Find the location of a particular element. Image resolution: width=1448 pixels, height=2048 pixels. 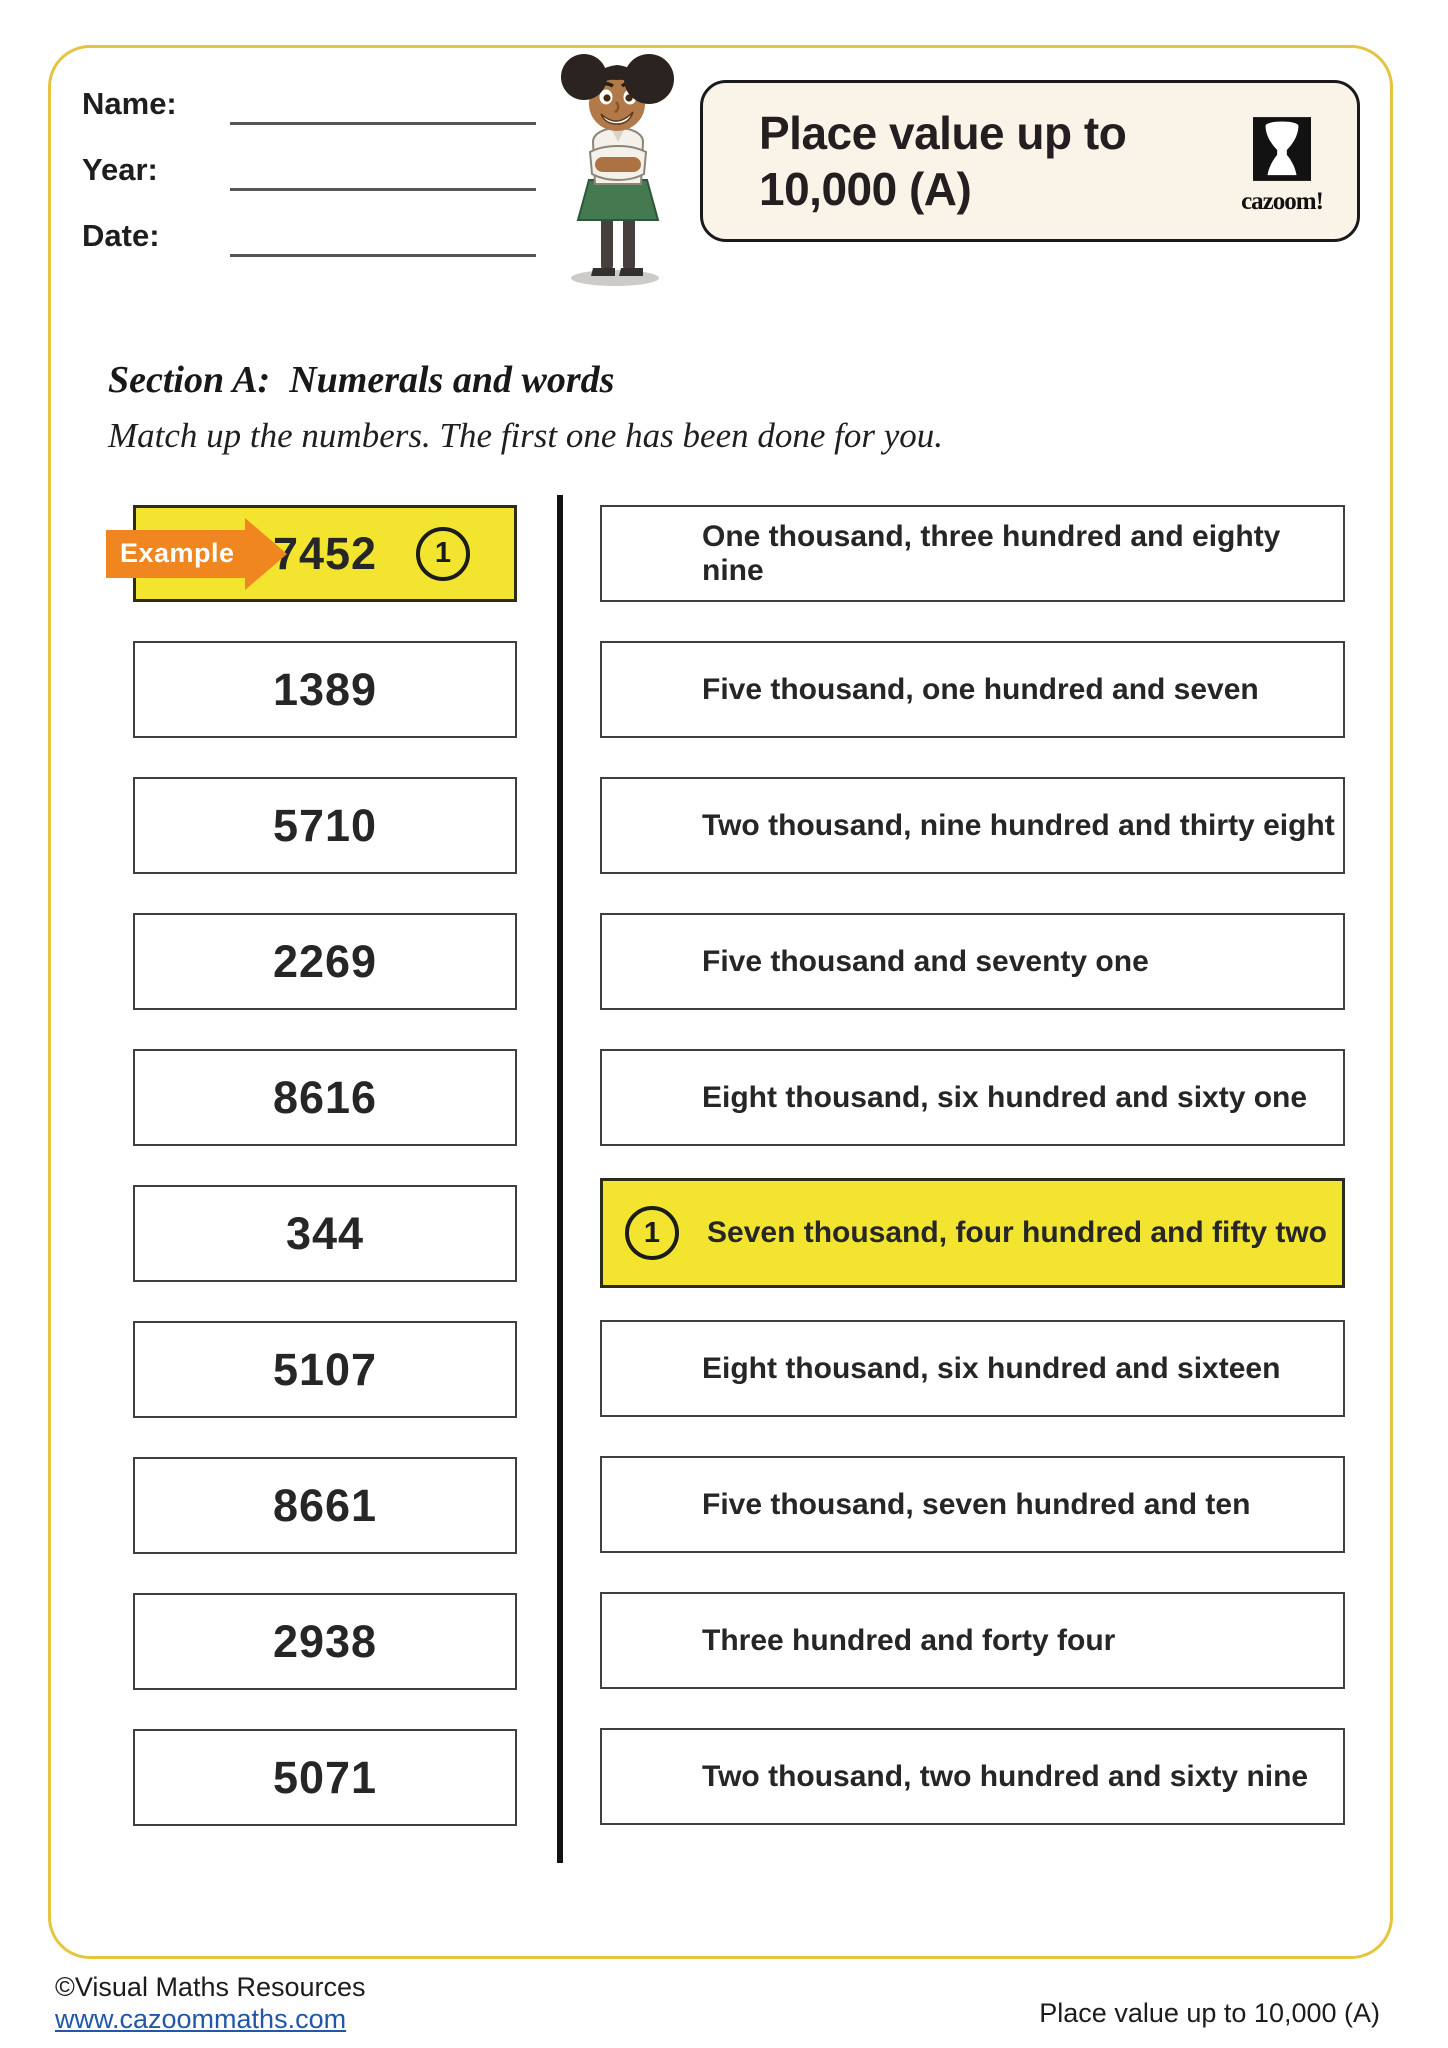

word-box: Two thousand, two hundred and sixty nine is located at coordinates (972, 1776).